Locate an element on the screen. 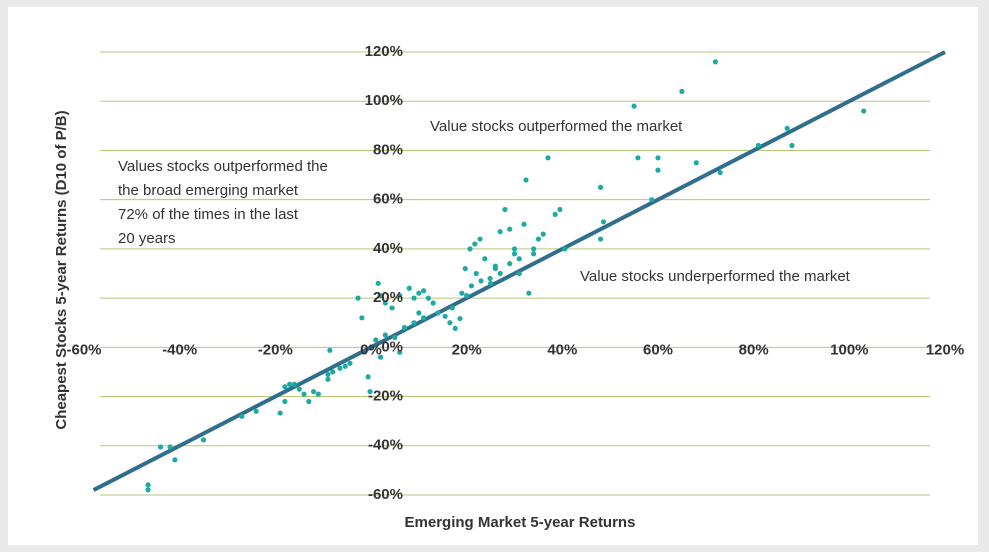  annotation: Value stocks outperformed the market is located at coordinates (556, 126).